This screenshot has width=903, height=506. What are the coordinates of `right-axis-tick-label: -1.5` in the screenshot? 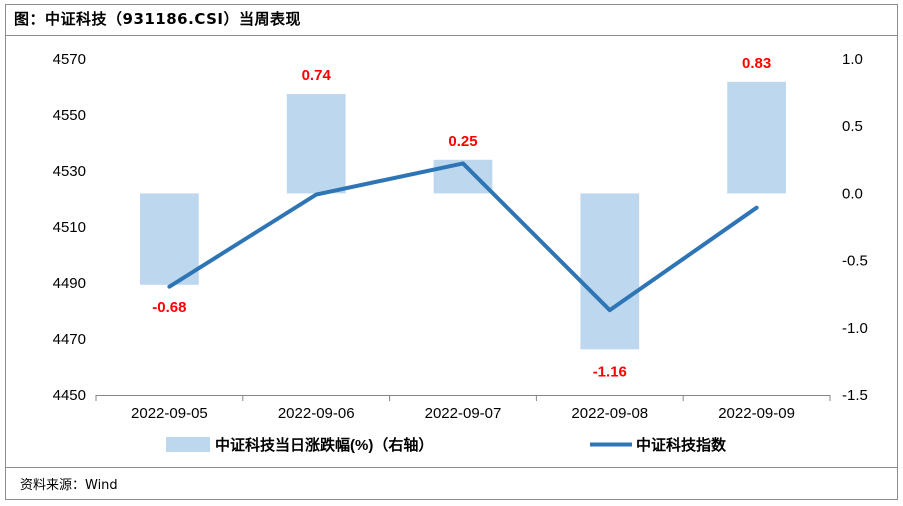 It's located at (855, 395).